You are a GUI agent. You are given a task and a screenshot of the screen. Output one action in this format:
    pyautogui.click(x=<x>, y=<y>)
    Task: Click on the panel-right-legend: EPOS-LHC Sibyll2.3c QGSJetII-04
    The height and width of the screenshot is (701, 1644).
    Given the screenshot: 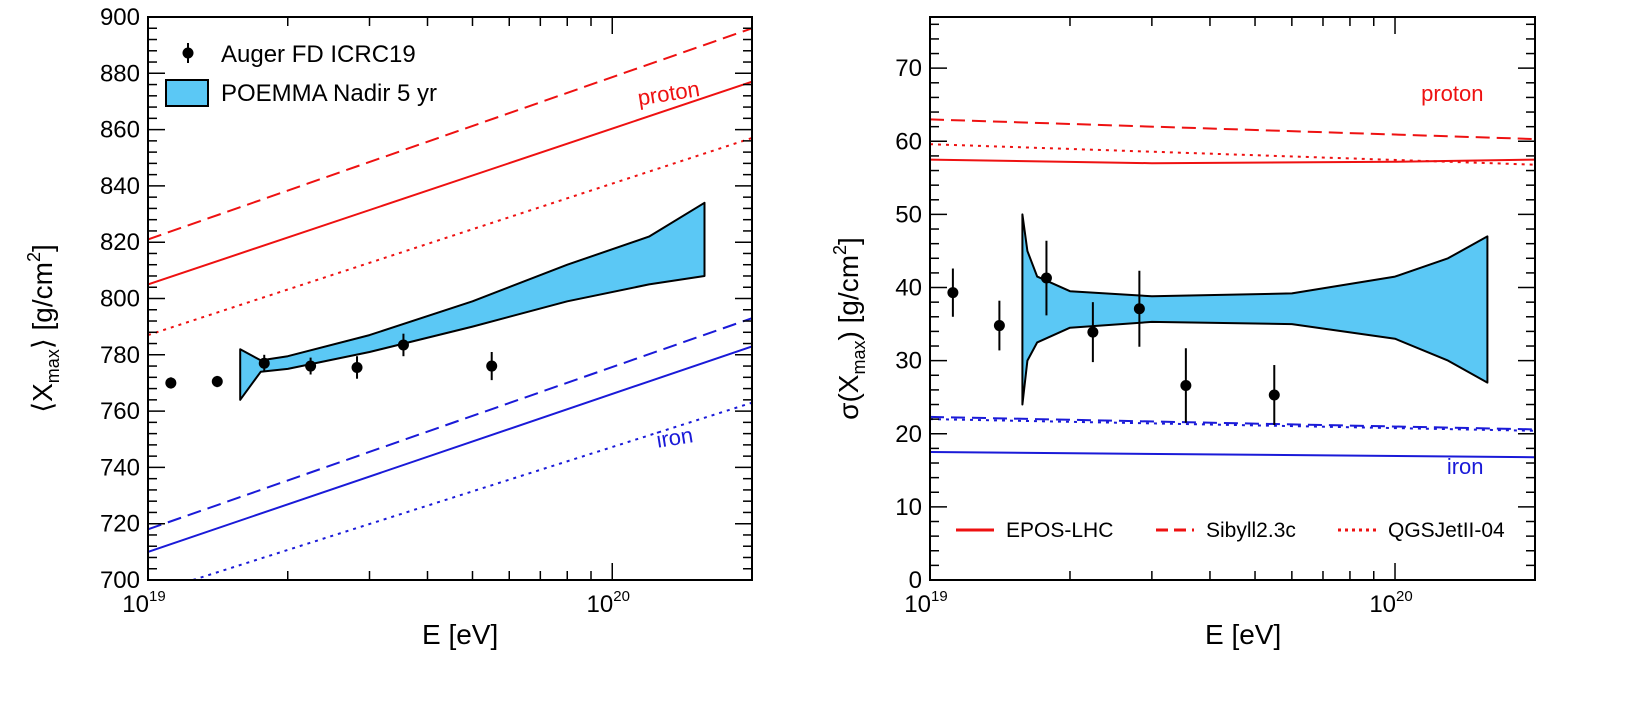 What is the action you would take?
    pyautogui.click(x=1230, y=530)
    